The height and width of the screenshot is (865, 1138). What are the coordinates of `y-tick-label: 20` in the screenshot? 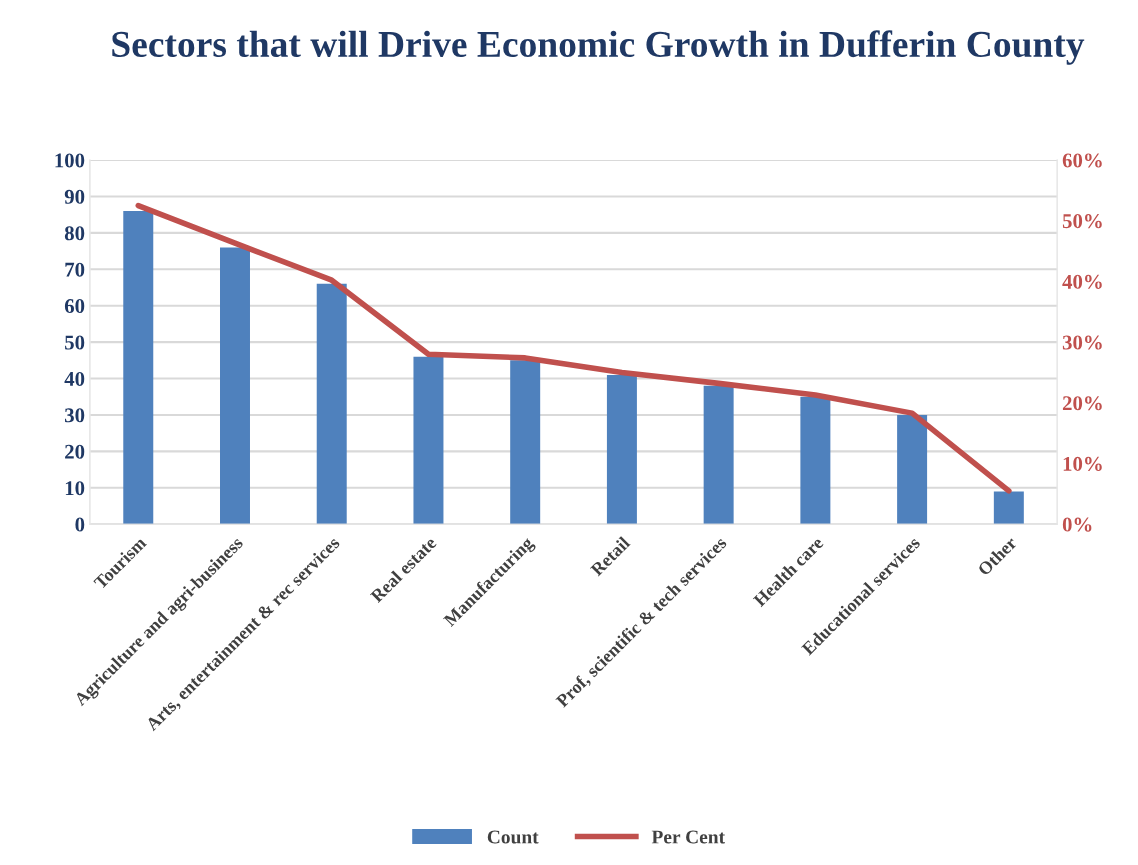 It's located at (75, 451).